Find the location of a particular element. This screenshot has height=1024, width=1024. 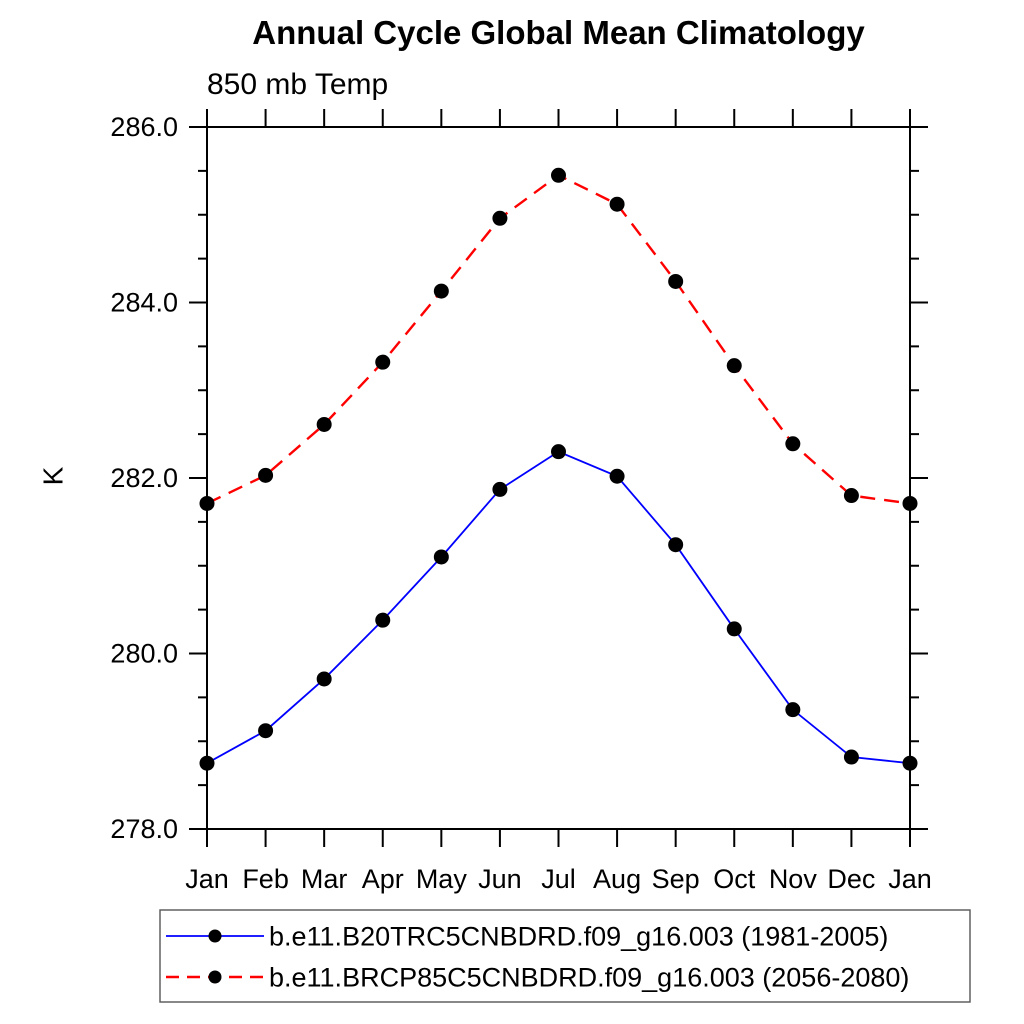

x-tick-label: Apr is located at coordinates (383, 879).